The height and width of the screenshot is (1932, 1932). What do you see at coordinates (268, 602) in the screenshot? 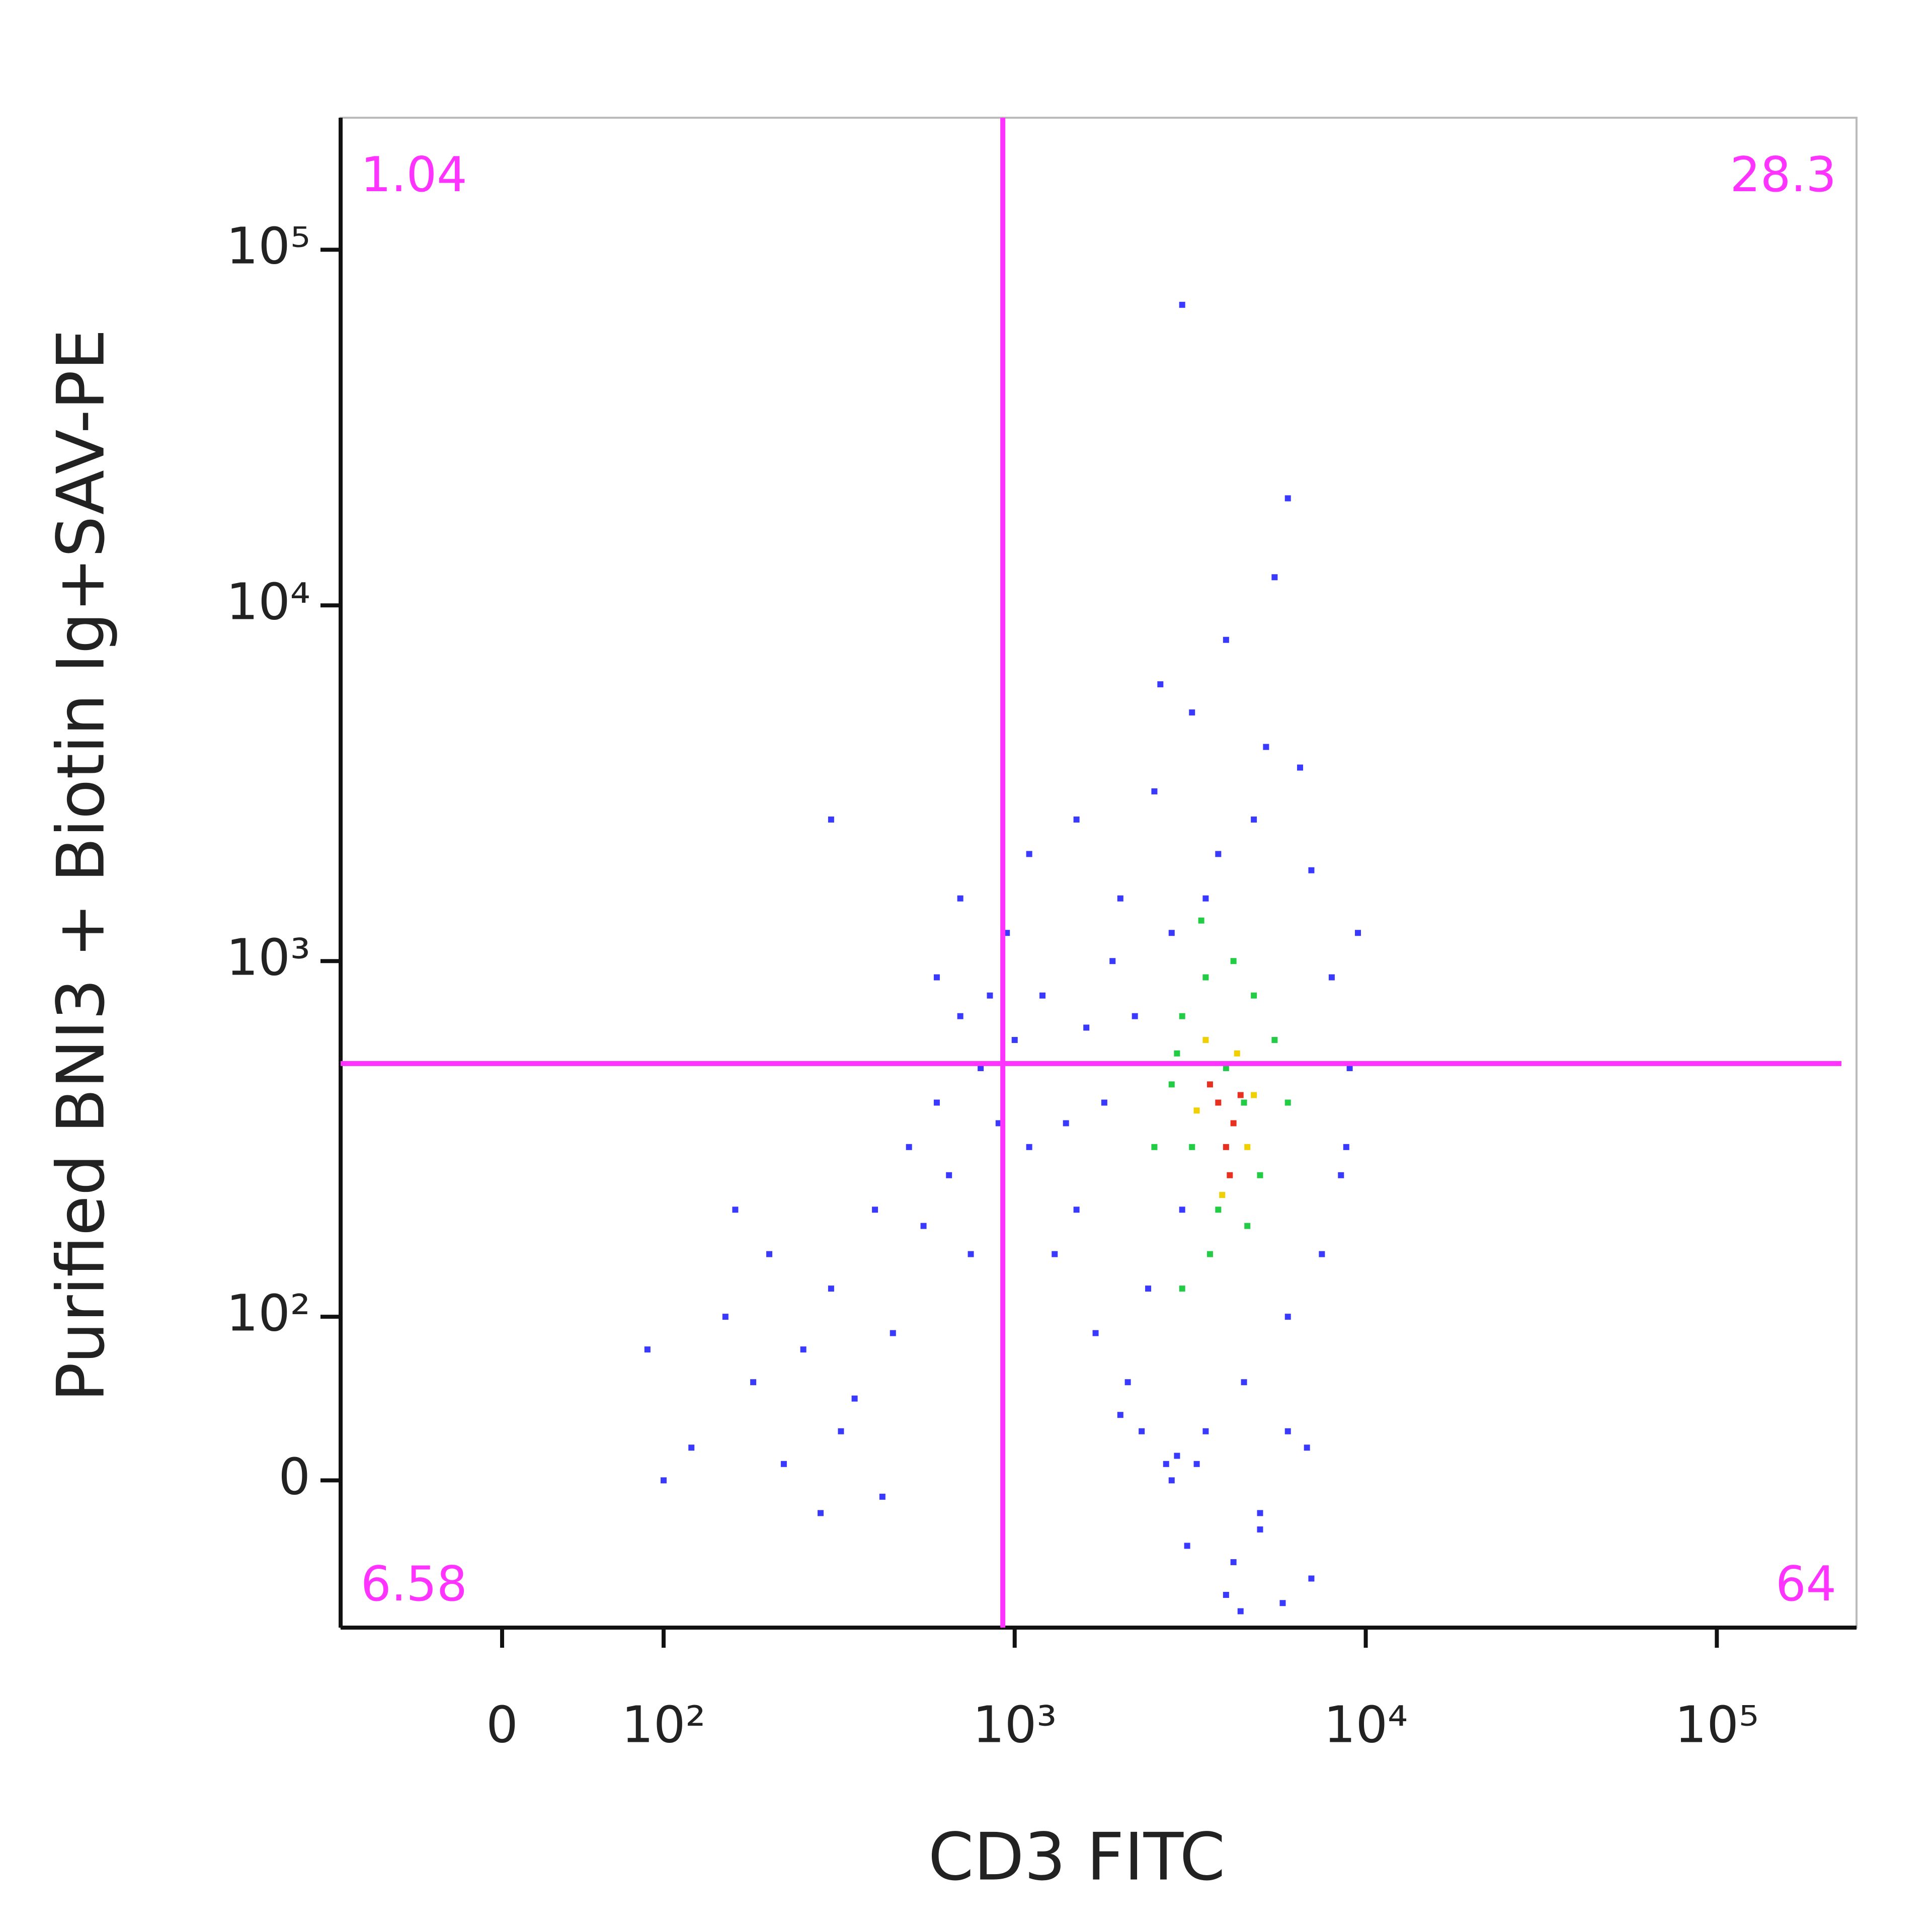
I see `y-tick-label: 10⁴` at bounding box center [268, 602].